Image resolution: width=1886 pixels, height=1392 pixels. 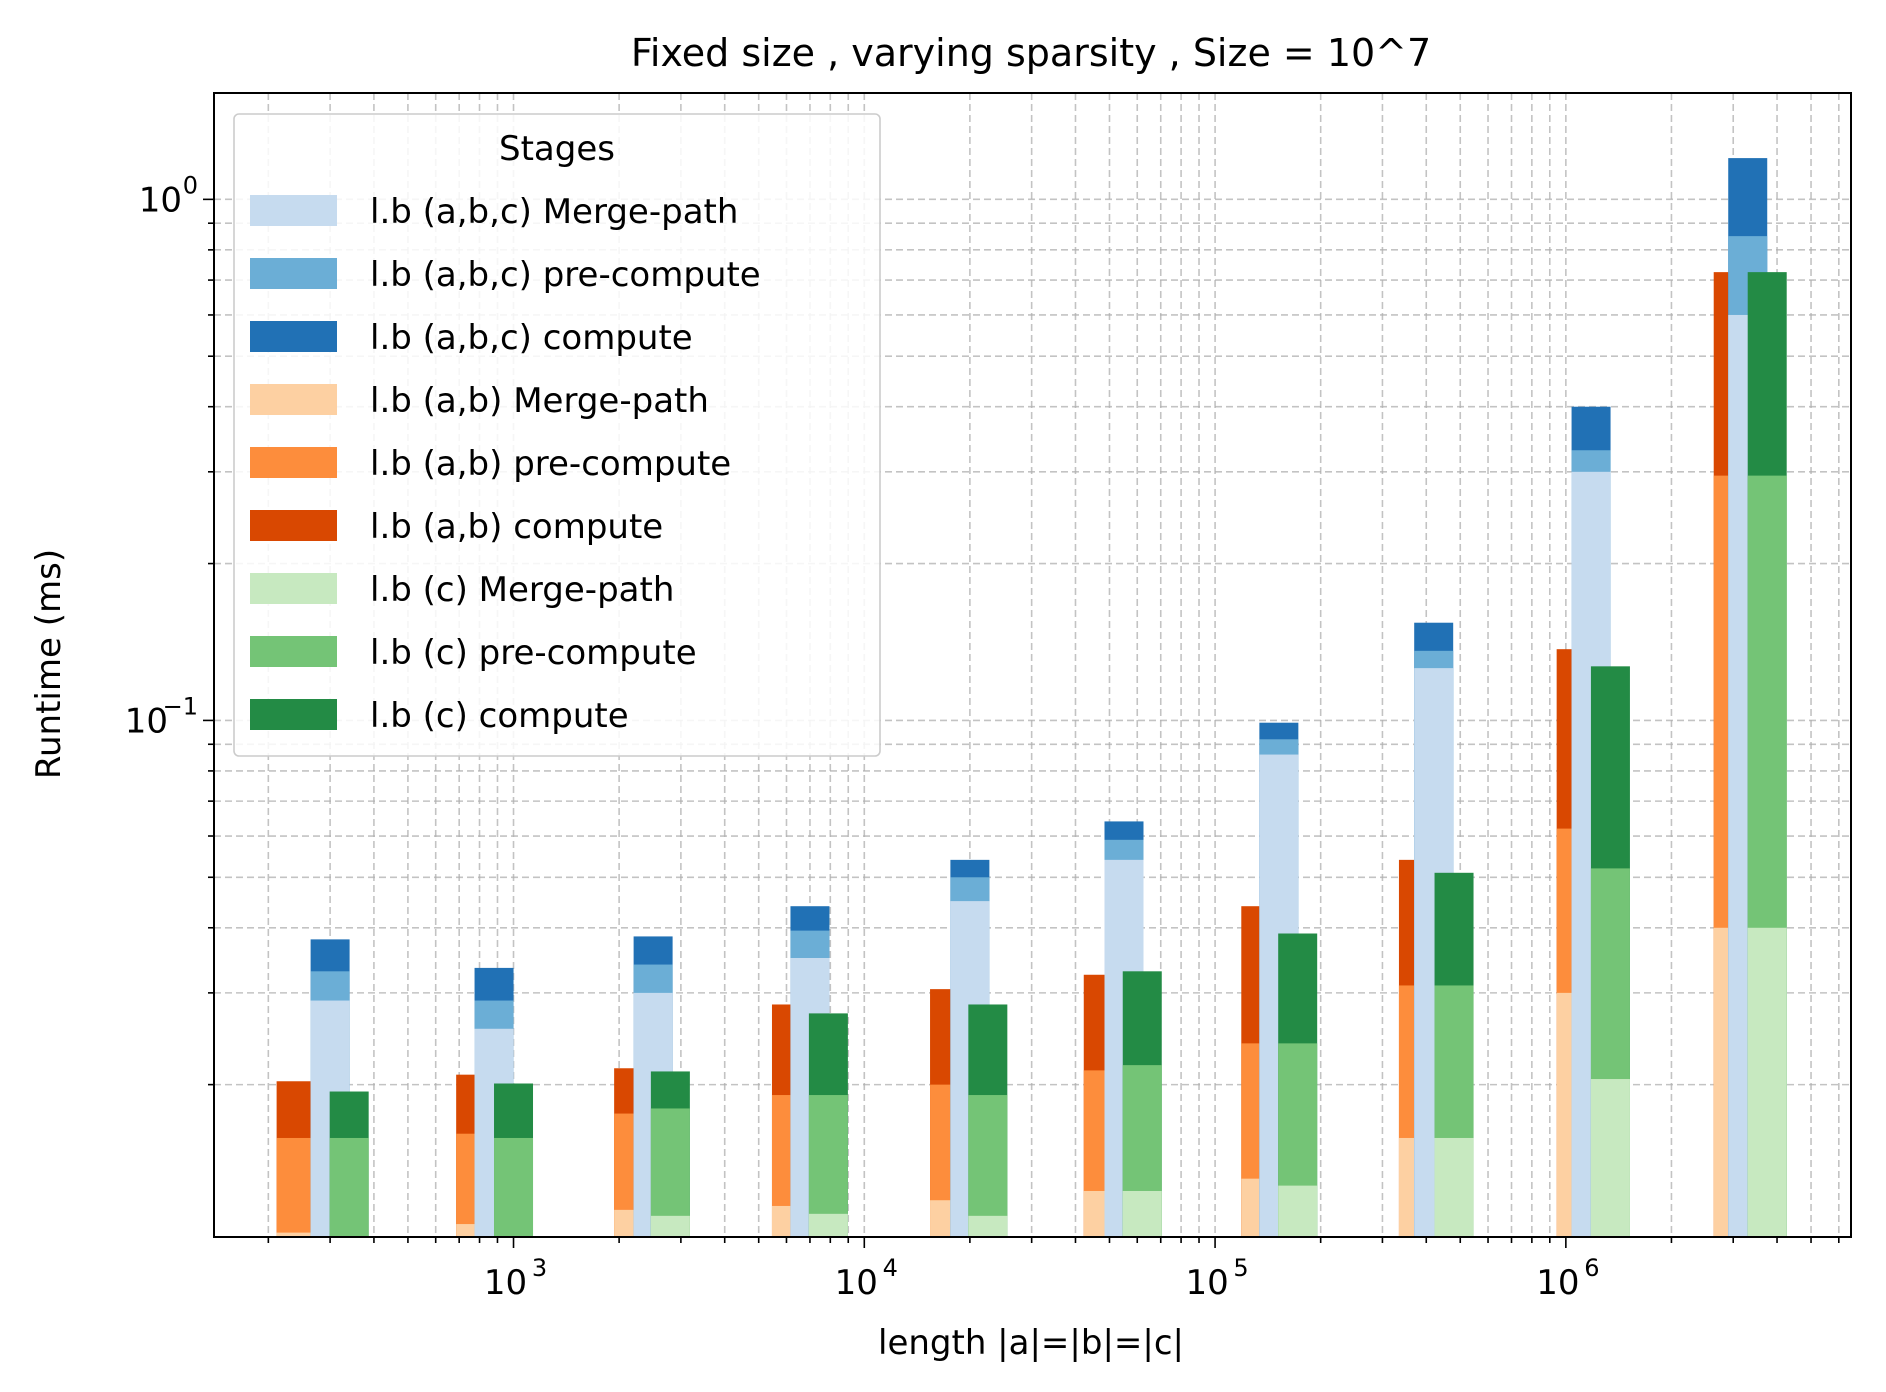 What do you see at coordinates (49, 664) in the screenshot?
I see `y-axis-label: Runtime (ms)` at bounding box center [49, 664].